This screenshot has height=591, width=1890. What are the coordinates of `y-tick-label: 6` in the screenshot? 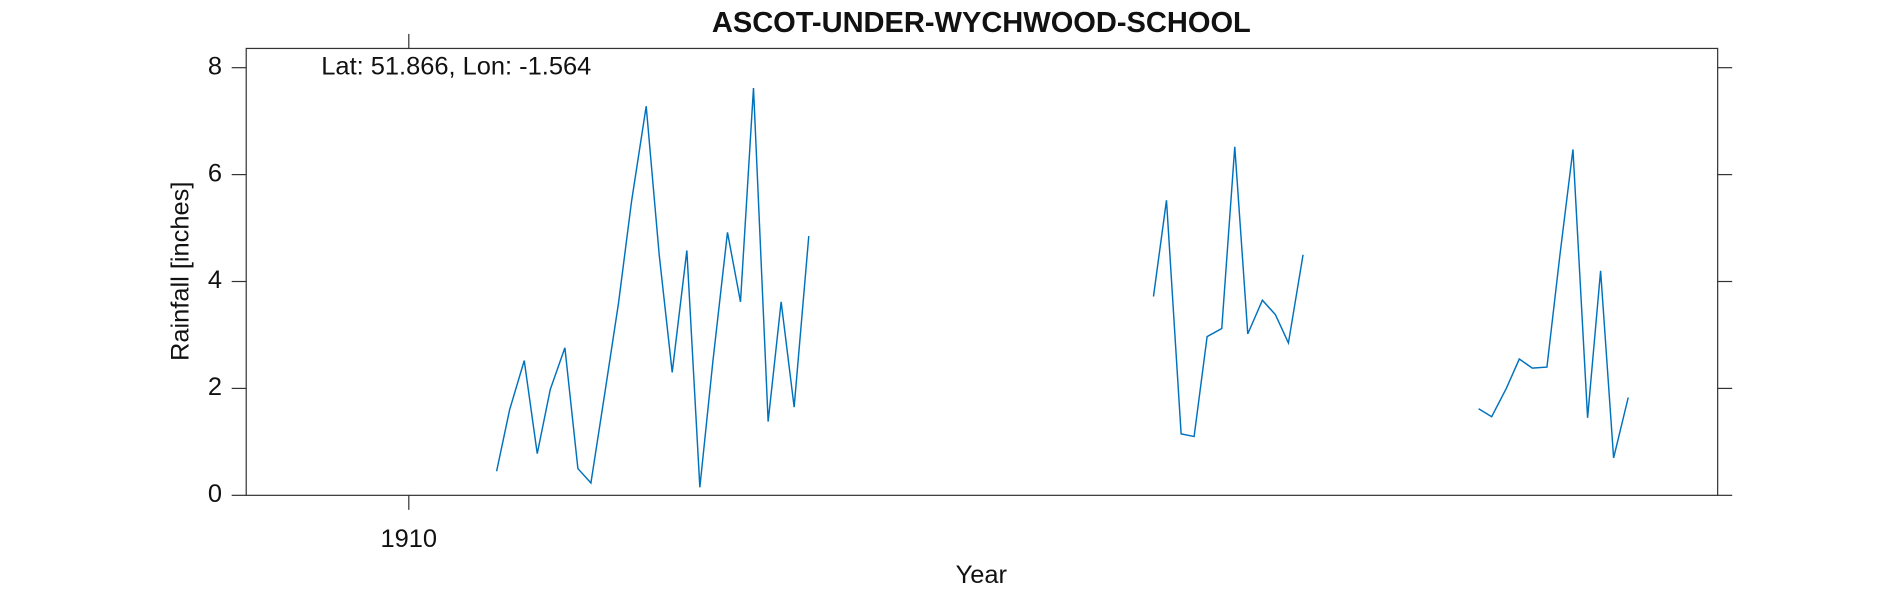 It's located at (215, 173).